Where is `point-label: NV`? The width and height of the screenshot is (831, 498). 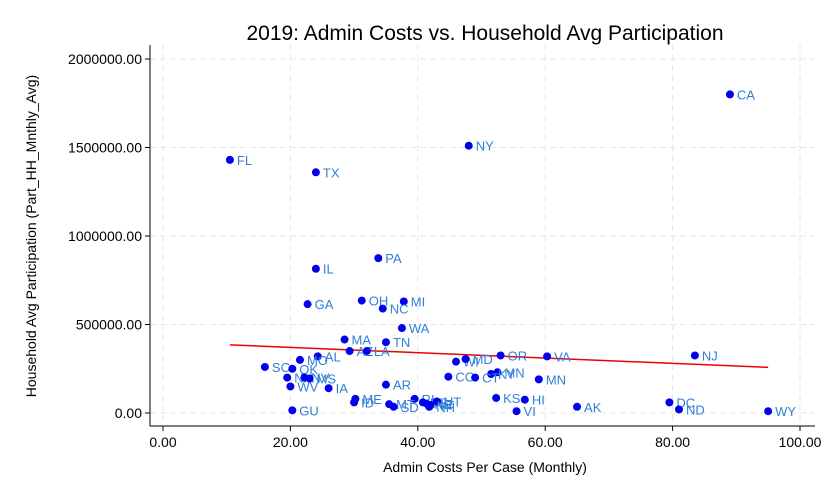
point-label: NV is located at coordinates (320, 378).